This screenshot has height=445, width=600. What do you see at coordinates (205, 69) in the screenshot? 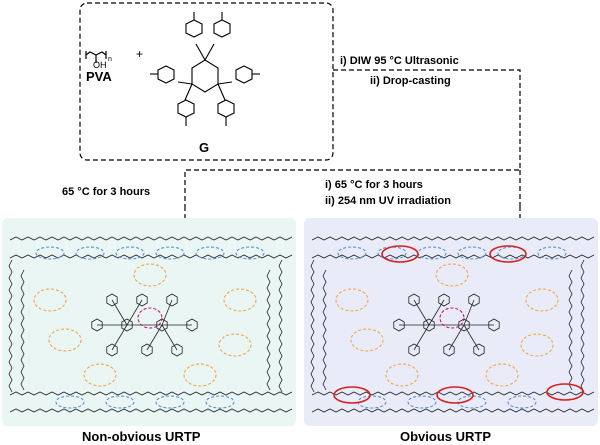
I see `g-molecule` at bounding box center [205, 69].